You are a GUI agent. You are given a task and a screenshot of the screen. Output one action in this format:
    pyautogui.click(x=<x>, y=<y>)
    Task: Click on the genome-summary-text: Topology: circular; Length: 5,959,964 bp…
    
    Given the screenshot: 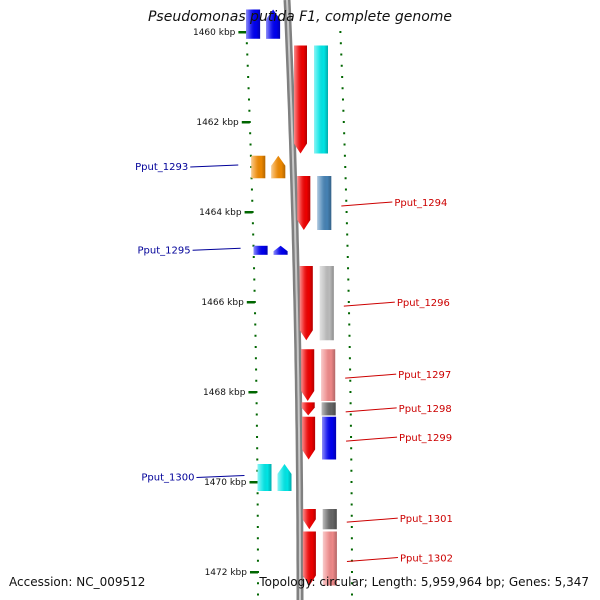 What is the action you would take?
    pyautogui.click(x=424, y=582)
    